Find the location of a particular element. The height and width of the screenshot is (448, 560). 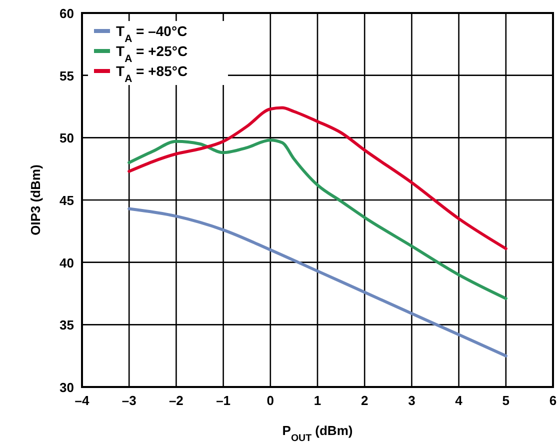

legend-label: T$_{A}$ = +25°C is located at coordinates (152, 54).